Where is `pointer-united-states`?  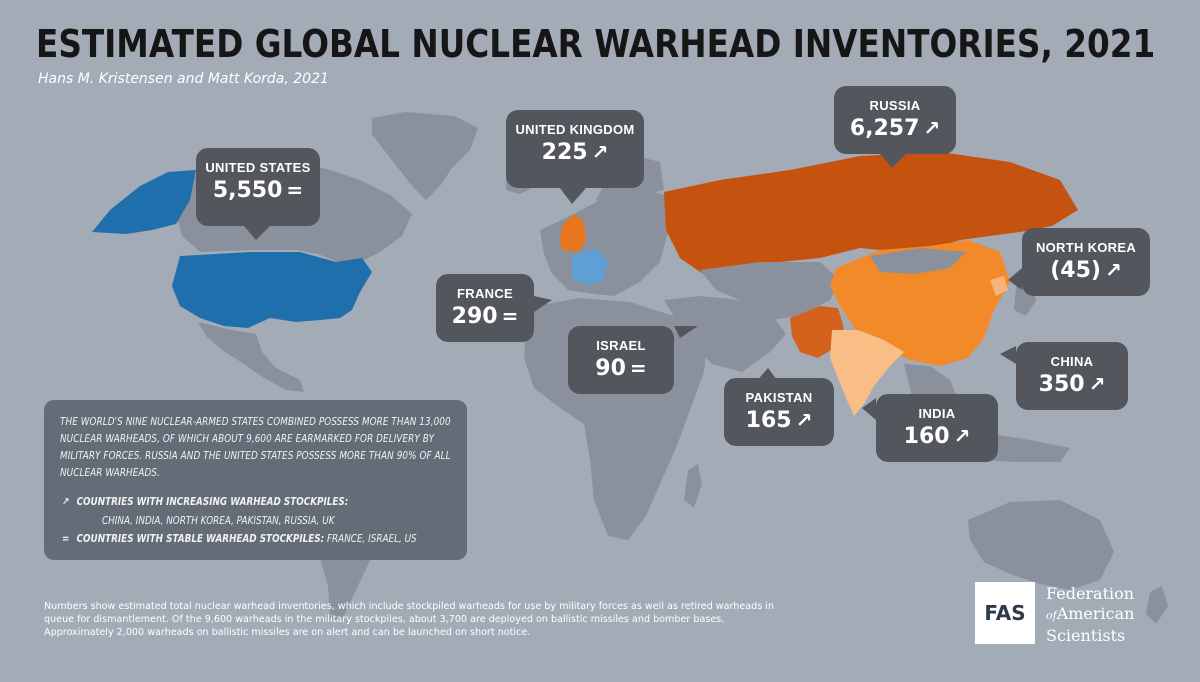
pointer-united-states is located at coordinates (257, 233).